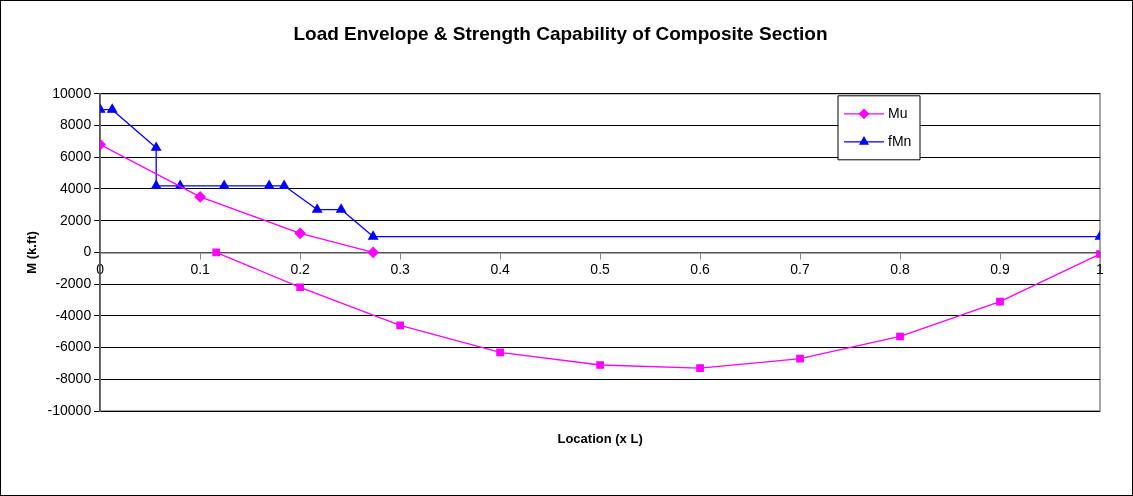  Describe the element at coordinates (300, 268) in the screenshot. I see `x-tick-label: 0.2` at that location.